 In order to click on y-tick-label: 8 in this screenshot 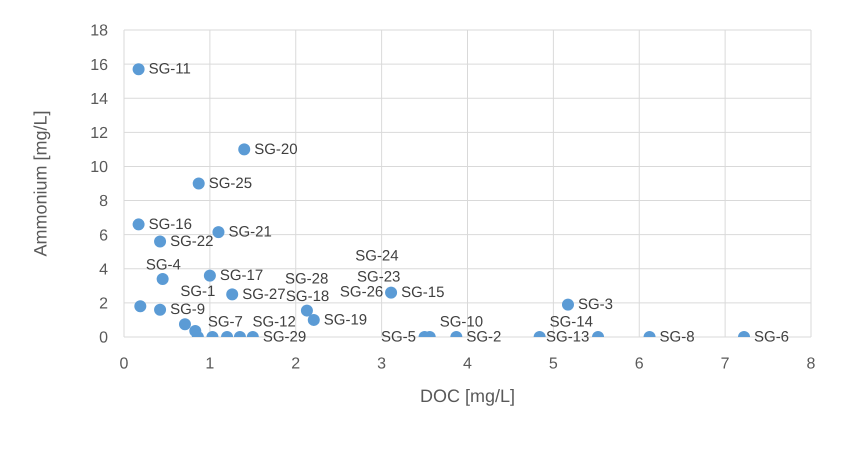, I will do `click(103, 201)`.